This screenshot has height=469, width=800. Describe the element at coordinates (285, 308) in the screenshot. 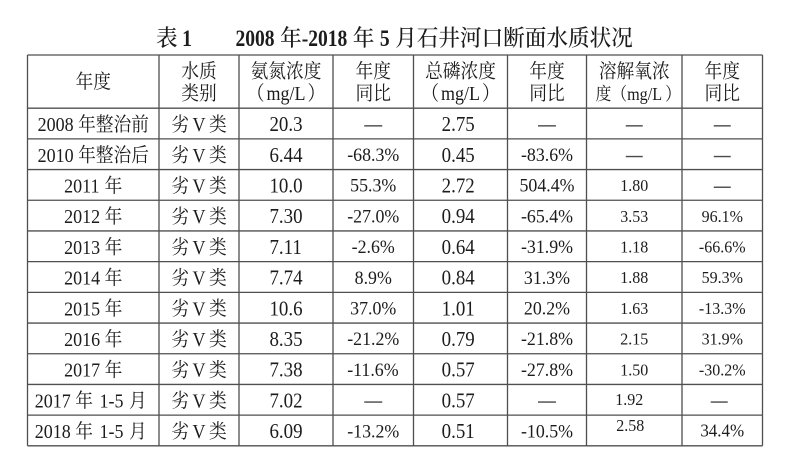

I see `svg-text: 10.6` at that location.